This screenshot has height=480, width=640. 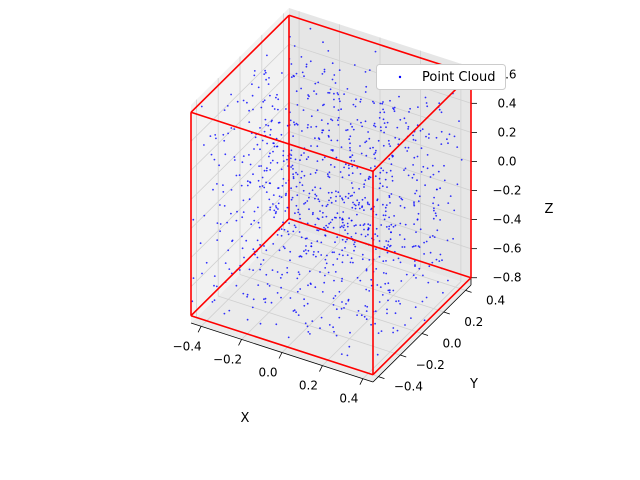 I want to click on legend: Point Cloud, so click(x=441, y=77).